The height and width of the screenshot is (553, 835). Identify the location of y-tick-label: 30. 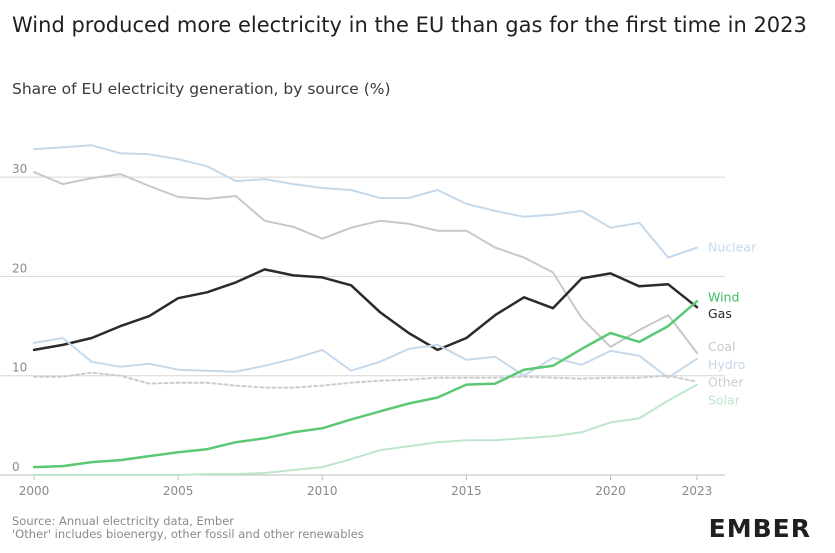
(19, 169).